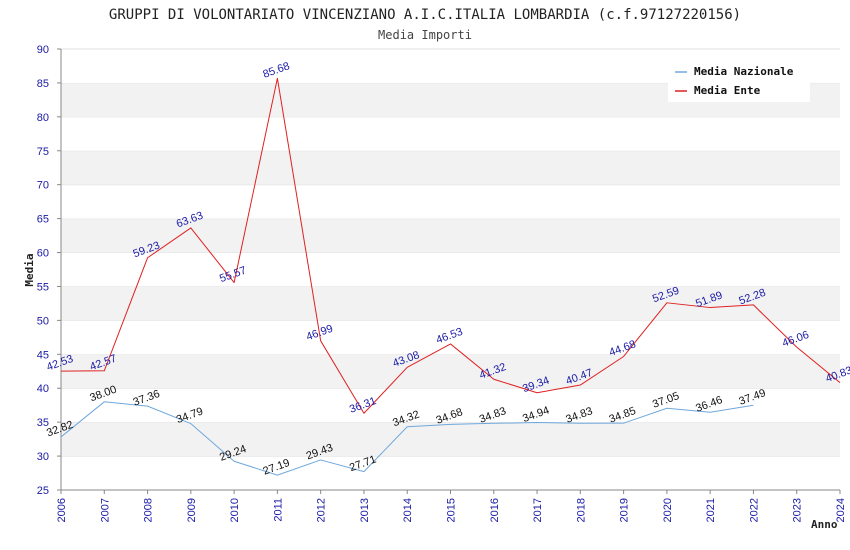  What do you see at coordinates (235, 510) in the screenshot?
I see `x-tick-label: 2010` at bounding box center [235, 510].